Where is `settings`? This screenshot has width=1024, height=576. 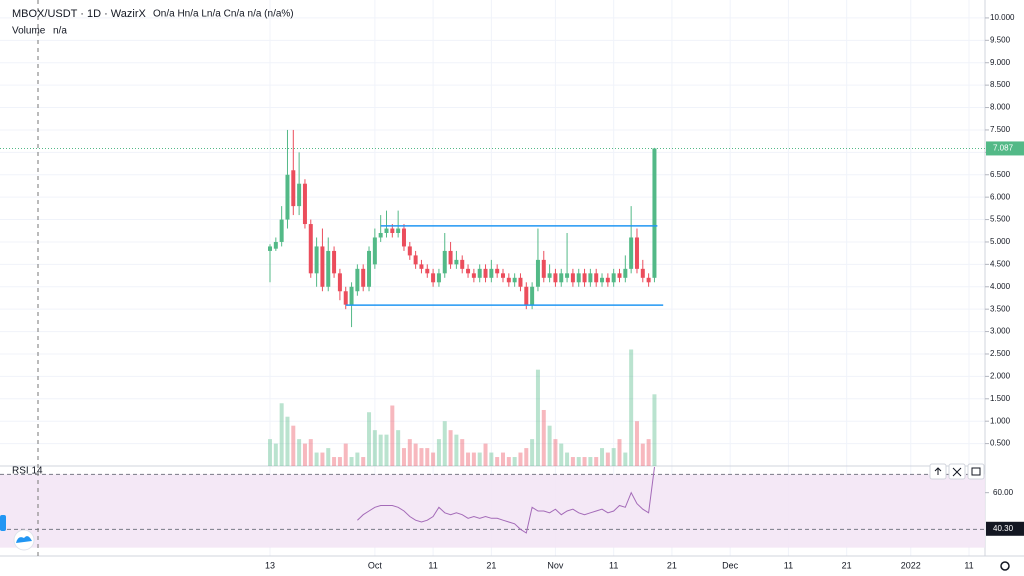 settings is located at coordinates (1005, 566).